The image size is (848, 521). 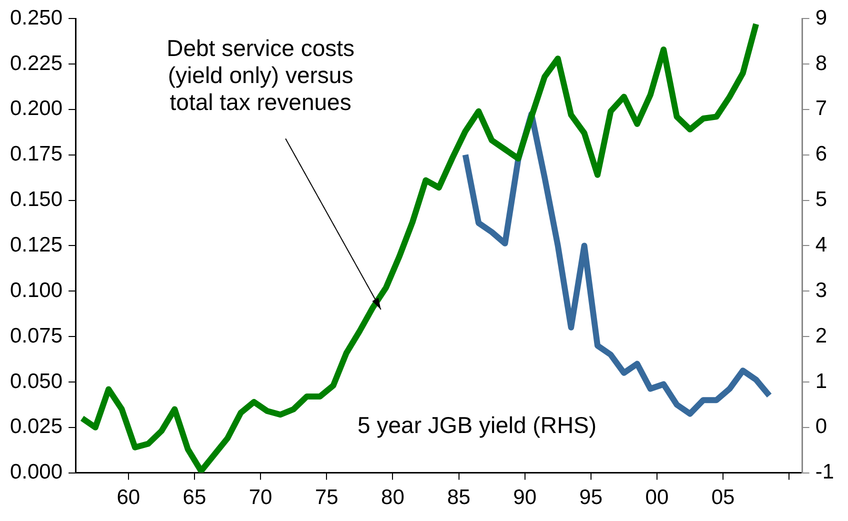 What do you see at coordinates (36, 154) in the screenshot?
I see `y-tick-label: 0.175` at bounding box center [36, 154].